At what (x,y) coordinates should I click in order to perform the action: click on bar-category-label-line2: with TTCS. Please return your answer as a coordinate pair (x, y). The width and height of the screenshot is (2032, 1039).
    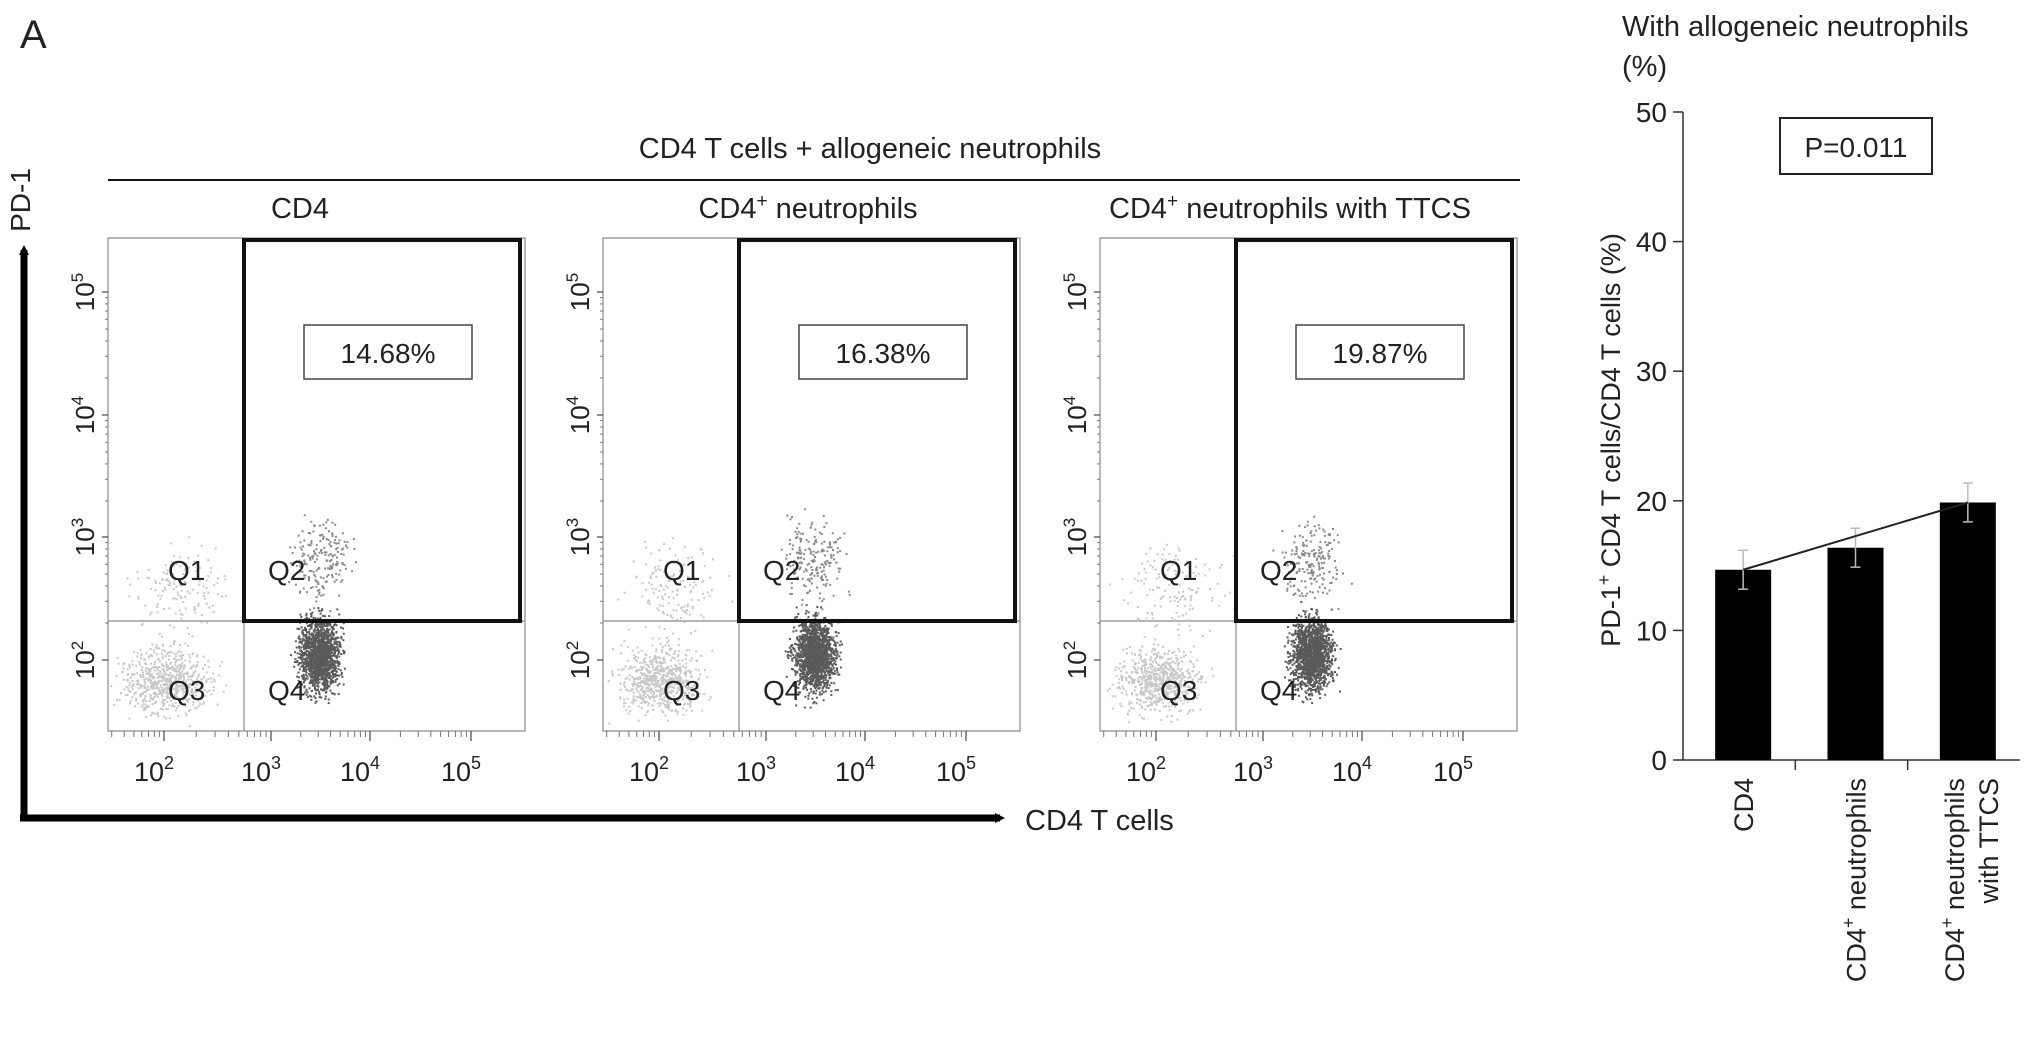
    Looking at the image, I should click on (1989, 841).